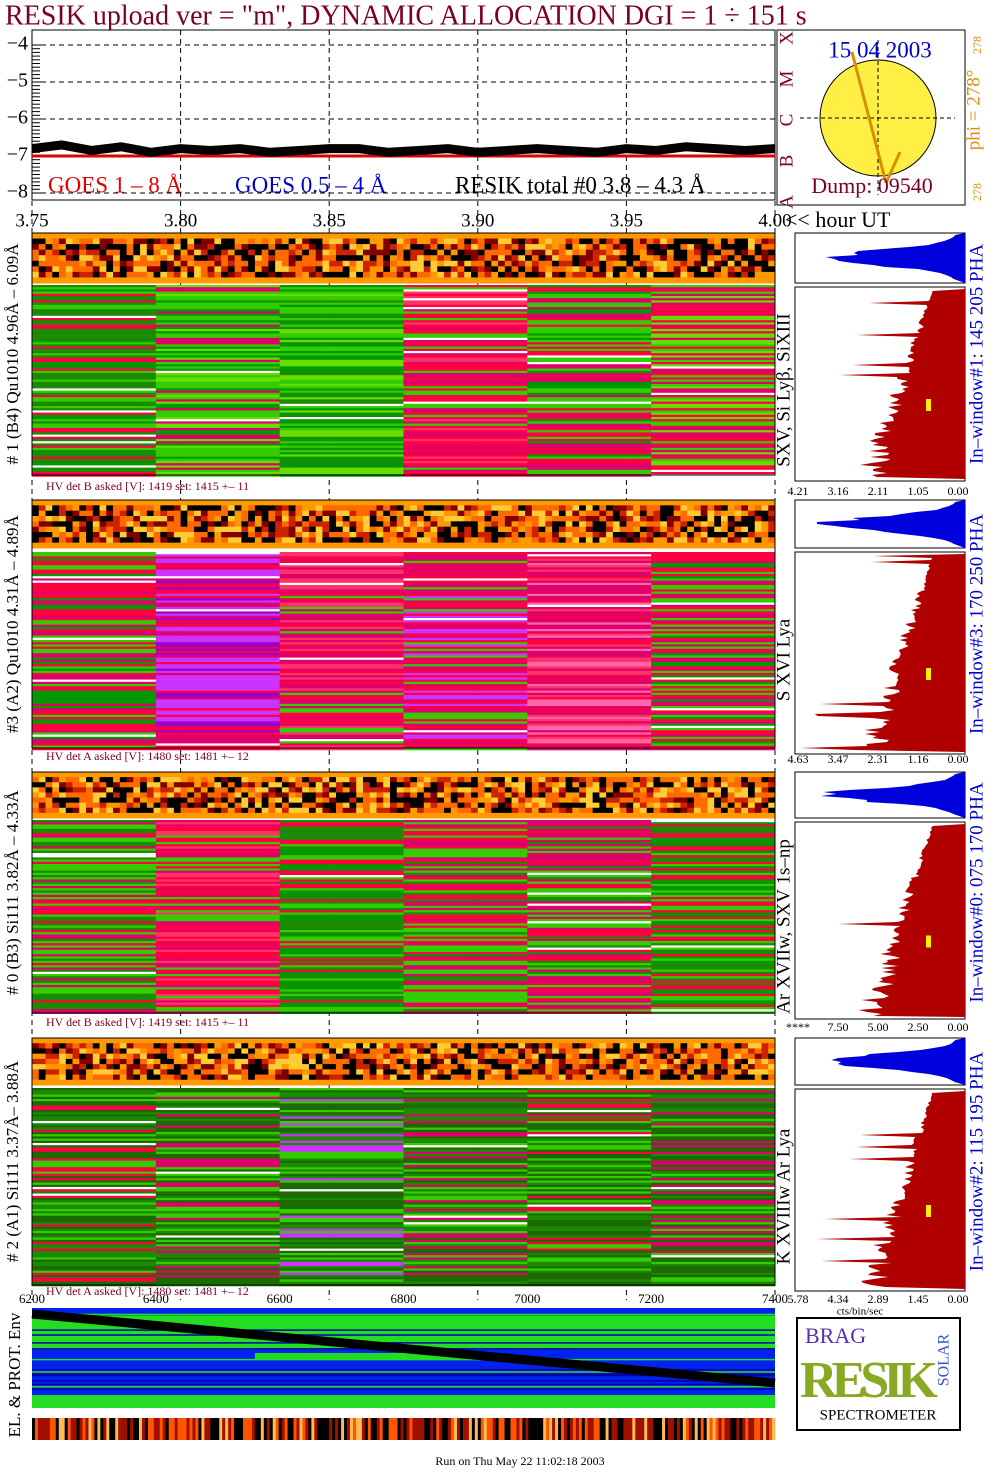 Image resolution: width=1004 pixels, height=1476 pixels. What do you see at coordinates (976, 892) in the screenshot?
I see `window-label: In–window#0: 075 170 PHA` at bounding box center [976, 892].